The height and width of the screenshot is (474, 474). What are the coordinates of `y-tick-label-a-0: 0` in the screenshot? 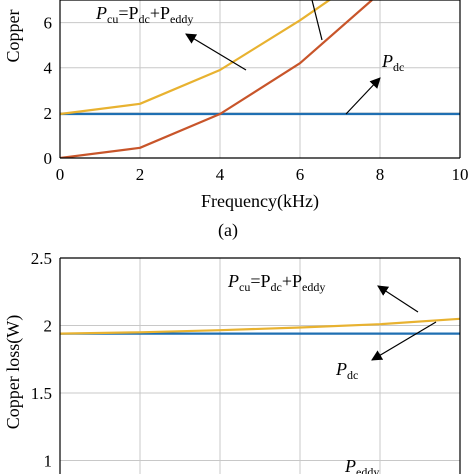 It's located at (48, 158).